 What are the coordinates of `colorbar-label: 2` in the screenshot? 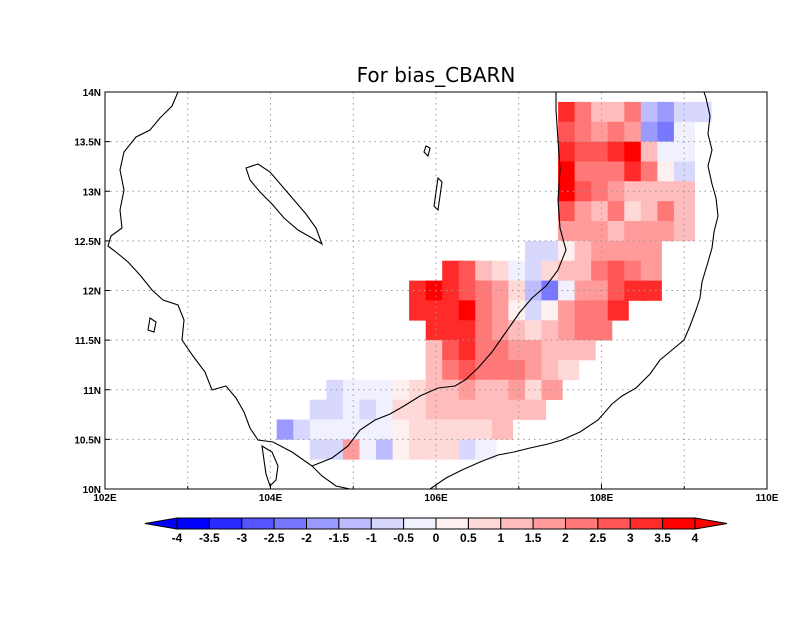 It's located at (565, 538).